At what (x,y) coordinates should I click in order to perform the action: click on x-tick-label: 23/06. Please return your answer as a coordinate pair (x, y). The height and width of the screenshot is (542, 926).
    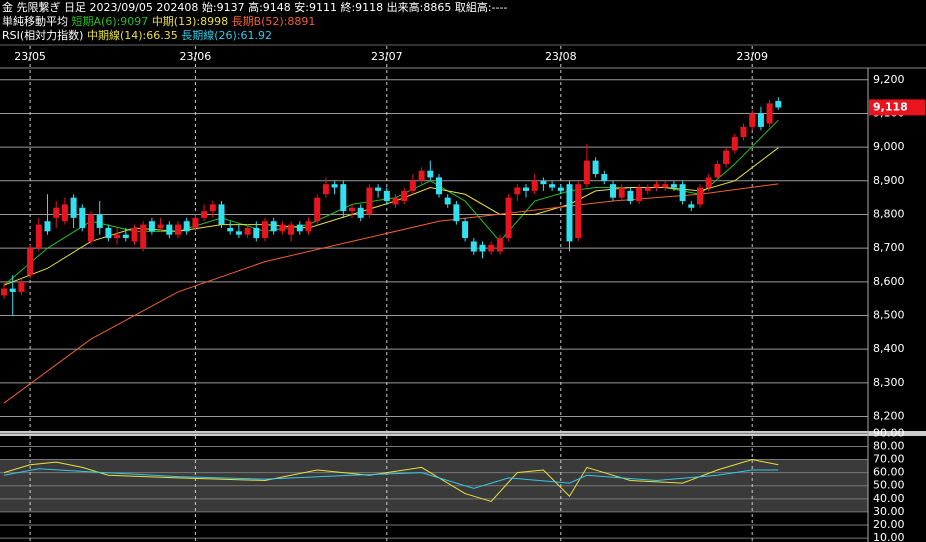
    Looking at the image, I should click on (196, 56).